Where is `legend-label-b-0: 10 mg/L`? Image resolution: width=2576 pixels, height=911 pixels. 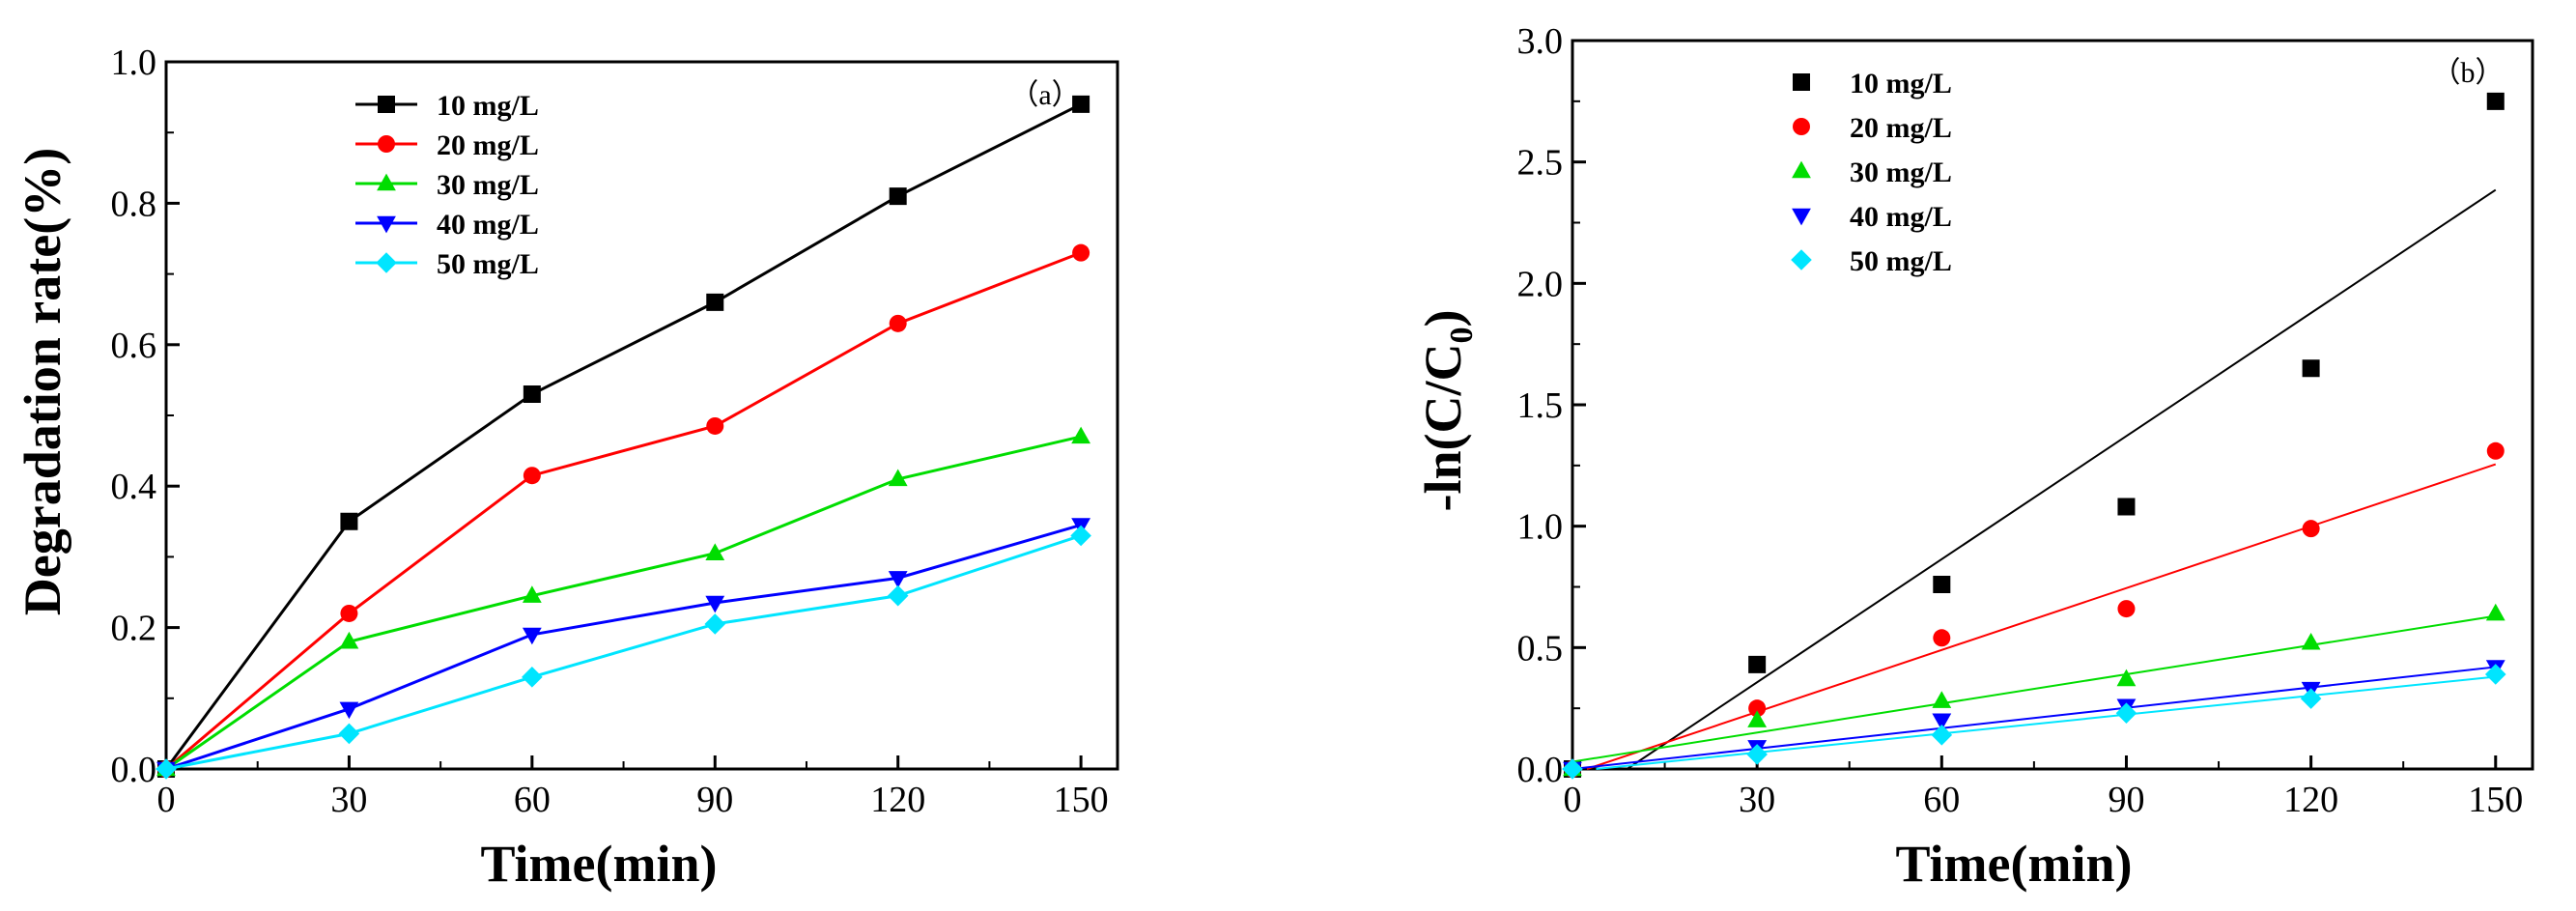 legend-label-b-0: 10 mg/L is located at coordinates (1901, 84).